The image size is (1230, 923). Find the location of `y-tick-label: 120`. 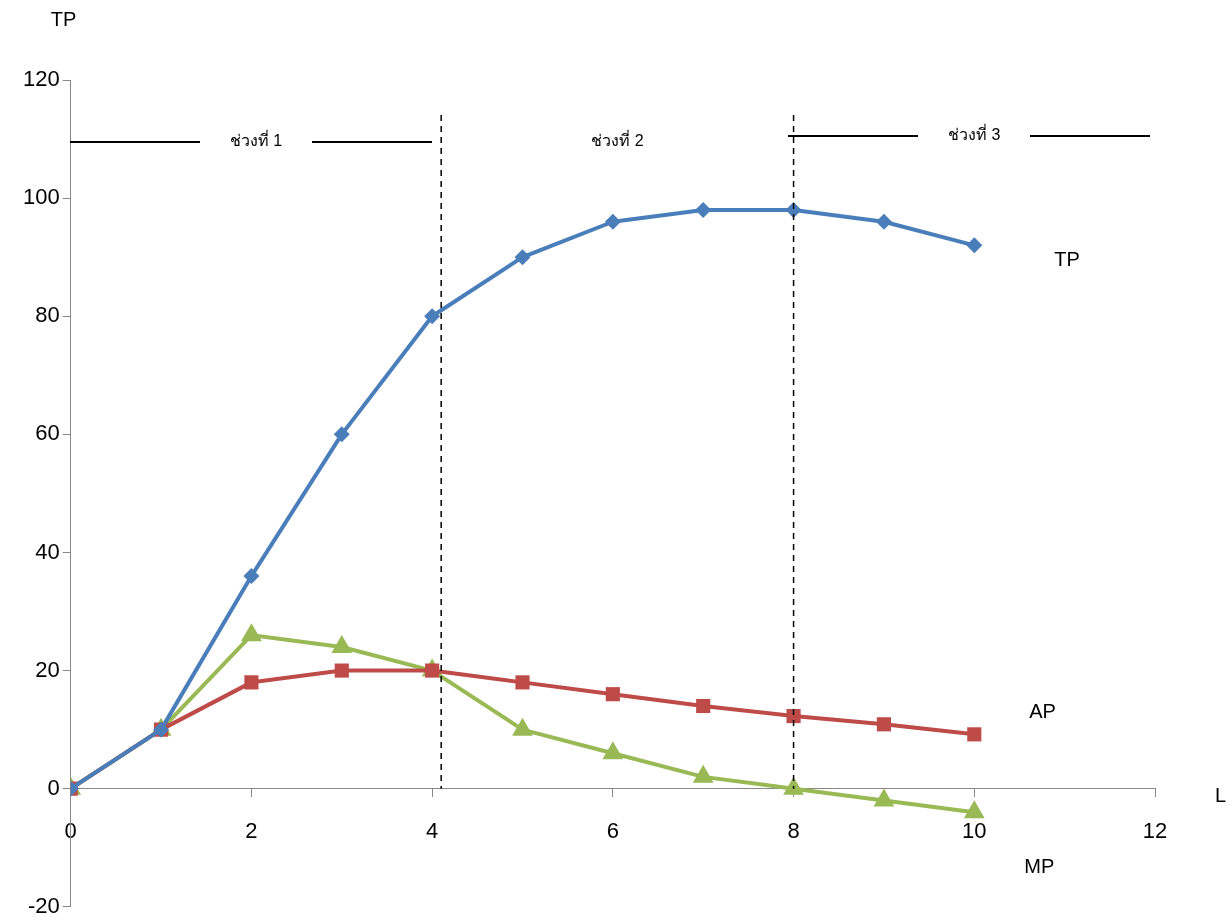

y-tick-label: 120 is located at coordinates (41, 79).